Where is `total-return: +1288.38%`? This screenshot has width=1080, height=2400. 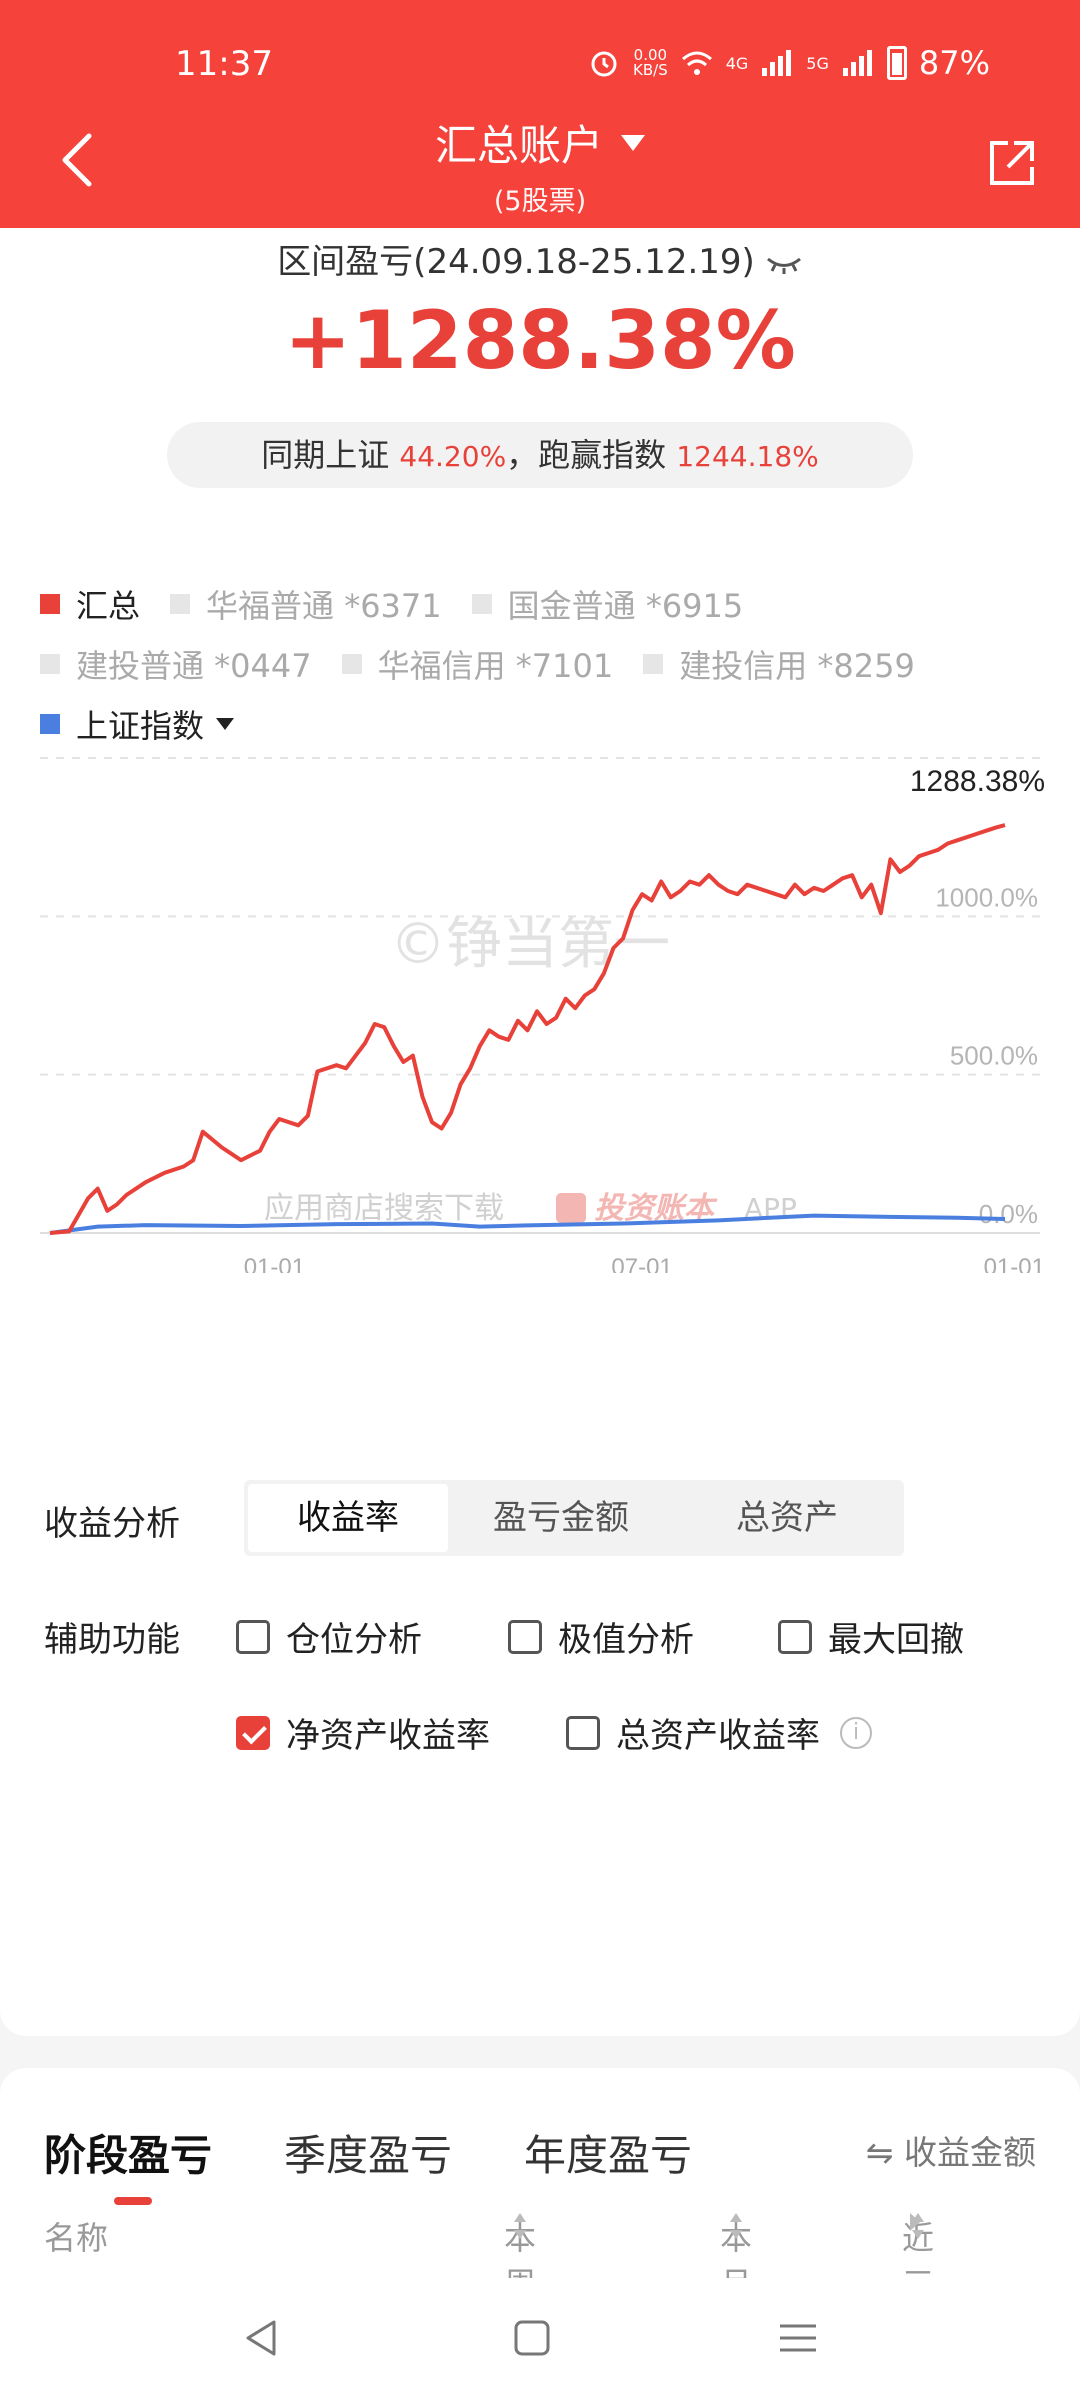
total-return: +1288.38% is located at coordinates (540, 340).